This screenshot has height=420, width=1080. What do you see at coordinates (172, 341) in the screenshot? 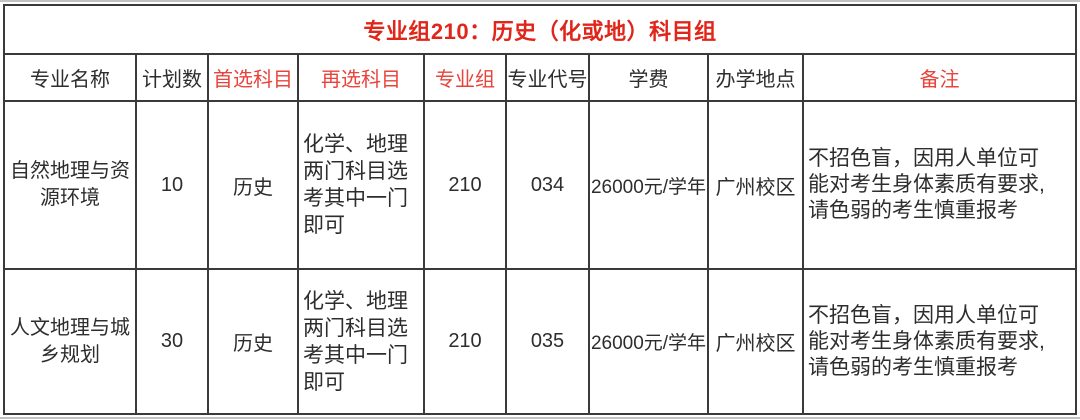
I see `cell-plan-count: 30` at bounding box center [172, 341].